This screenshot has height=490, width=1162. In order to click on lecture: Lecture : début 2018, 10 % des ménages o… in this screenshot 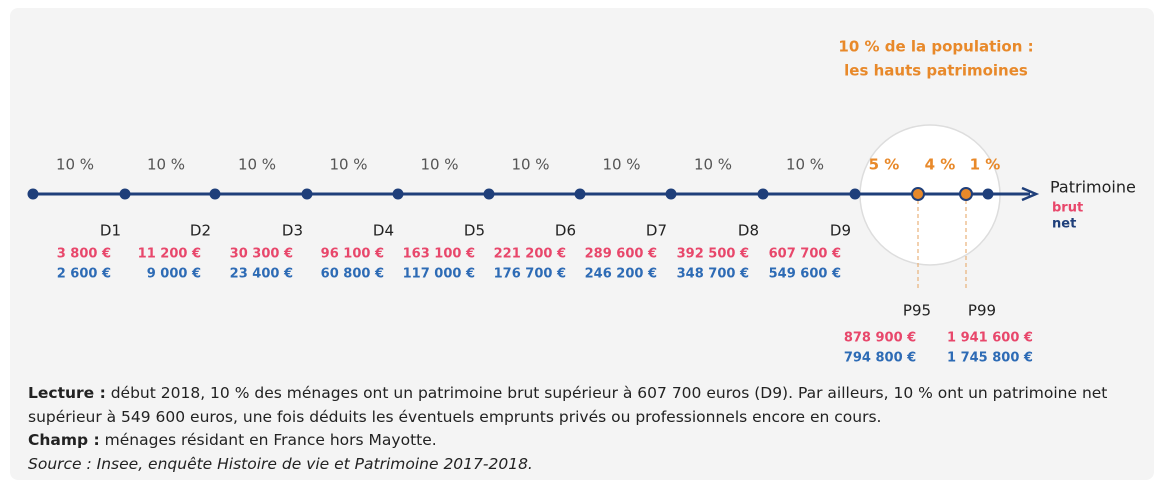, I will do `click(588, 405)`.